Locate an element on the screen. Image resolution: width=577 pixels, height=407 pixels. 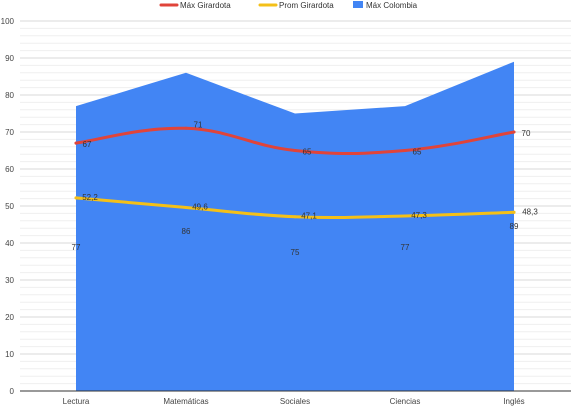
data-label-prom-girardota: 52,2 is located at coordinates (90, 197).